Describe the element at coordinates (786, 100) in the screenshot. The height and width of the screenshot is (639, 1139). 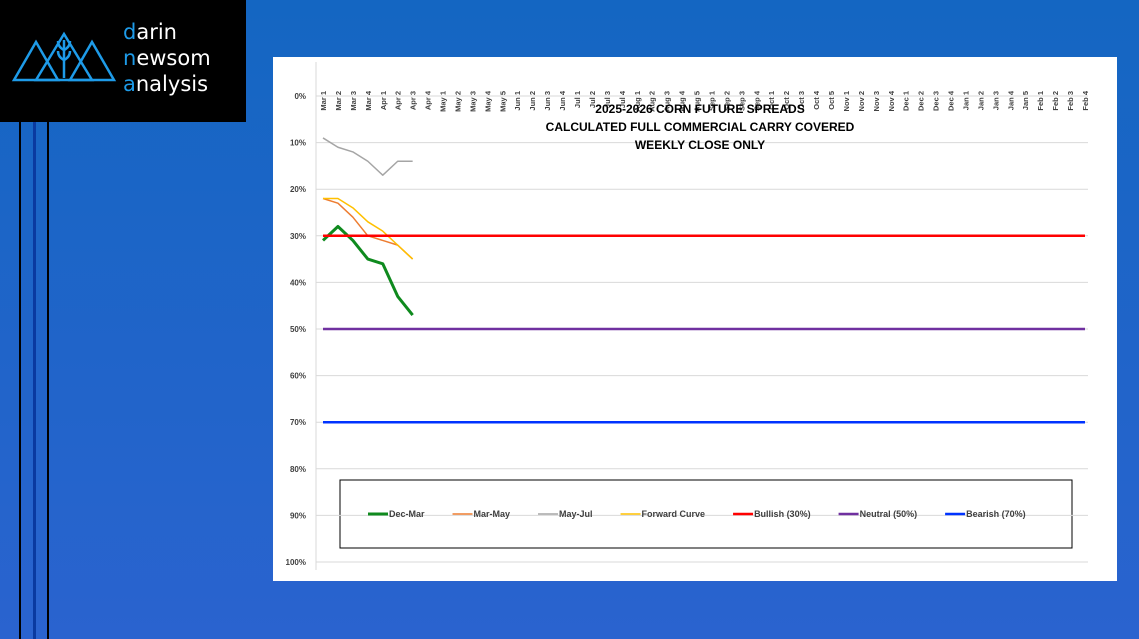
I see `x-tick-label: Oct 2` at that location.